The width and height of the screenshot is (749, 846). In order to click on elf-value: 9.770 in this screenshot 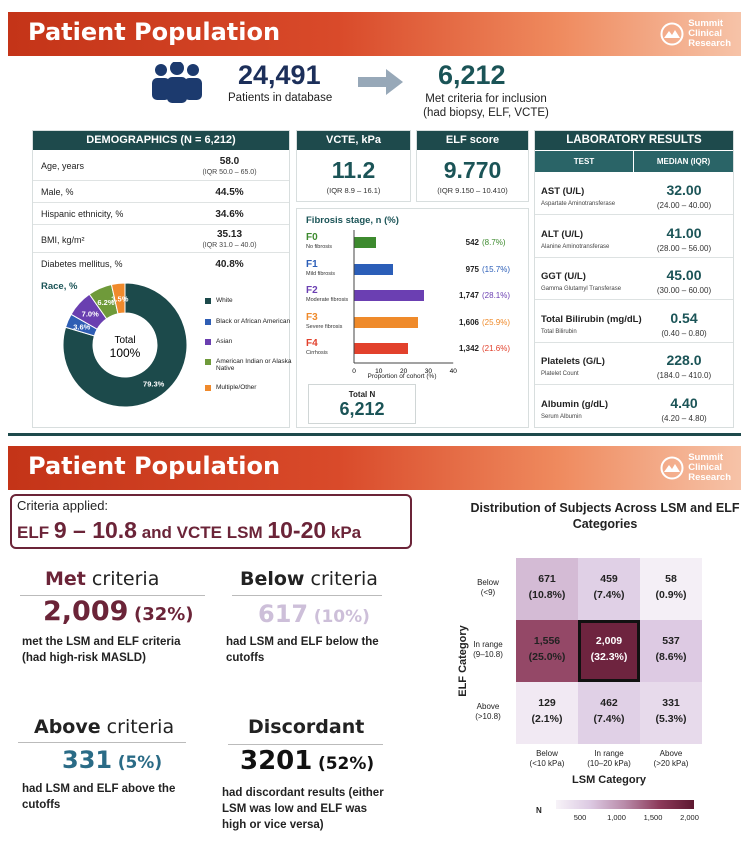, I will do `click(472, 170)`.